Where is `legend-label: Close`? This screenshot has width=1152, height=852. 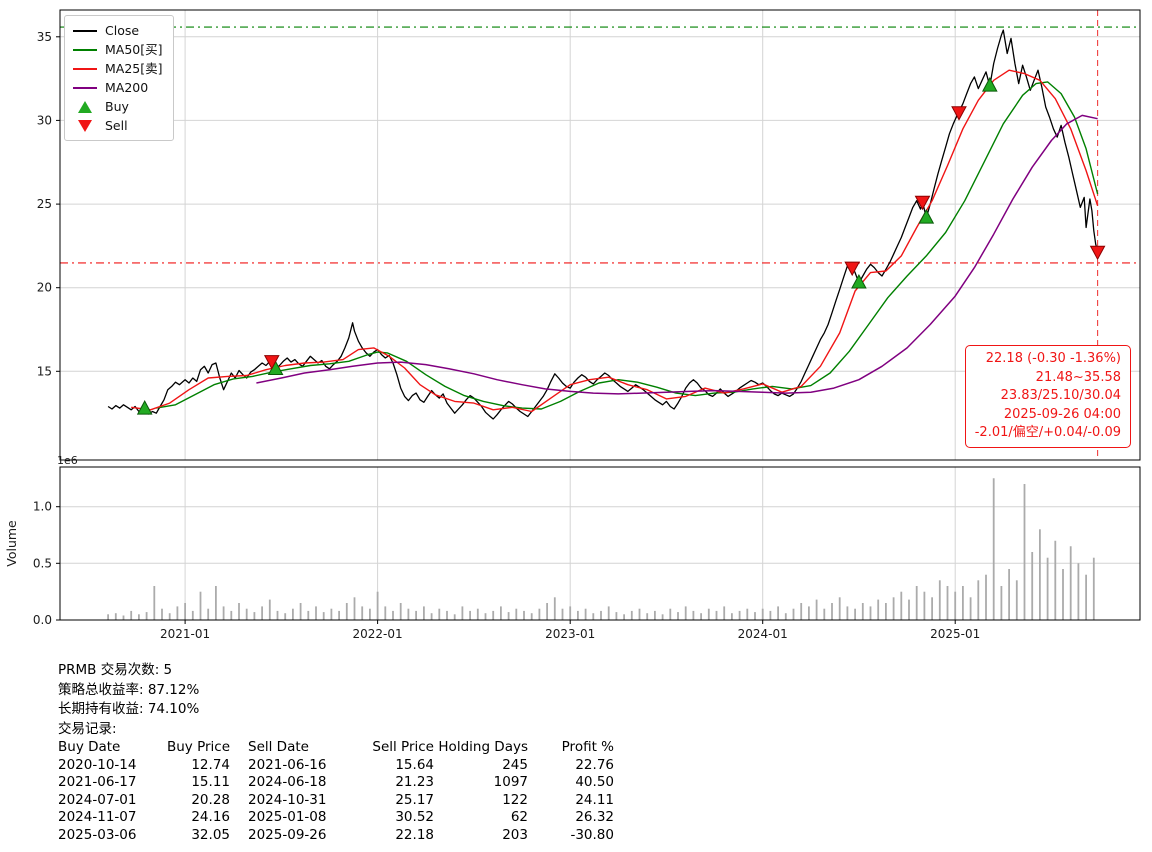 legend-label: Close is located at coordinates (122, 30).